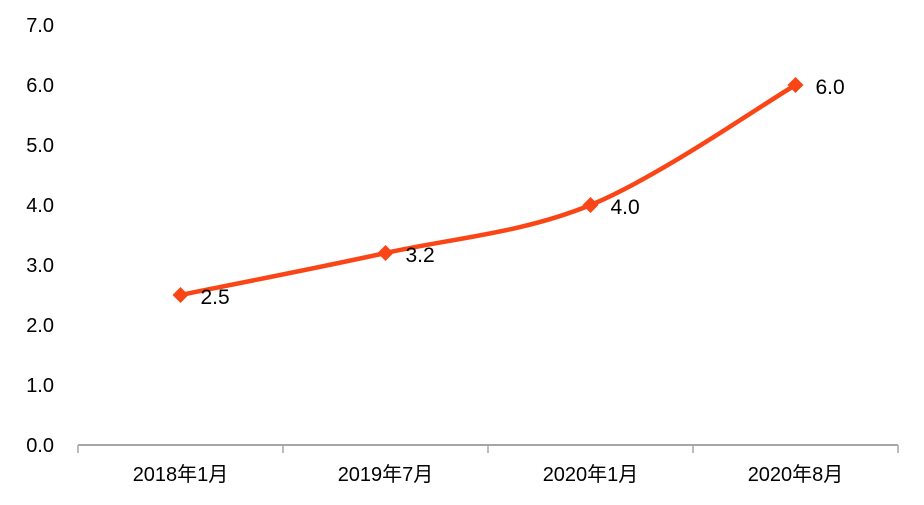  Describe the element at coordinates (40, 86) in the screenshot. I see `y-axis-tick-label: 6.0` at that location.